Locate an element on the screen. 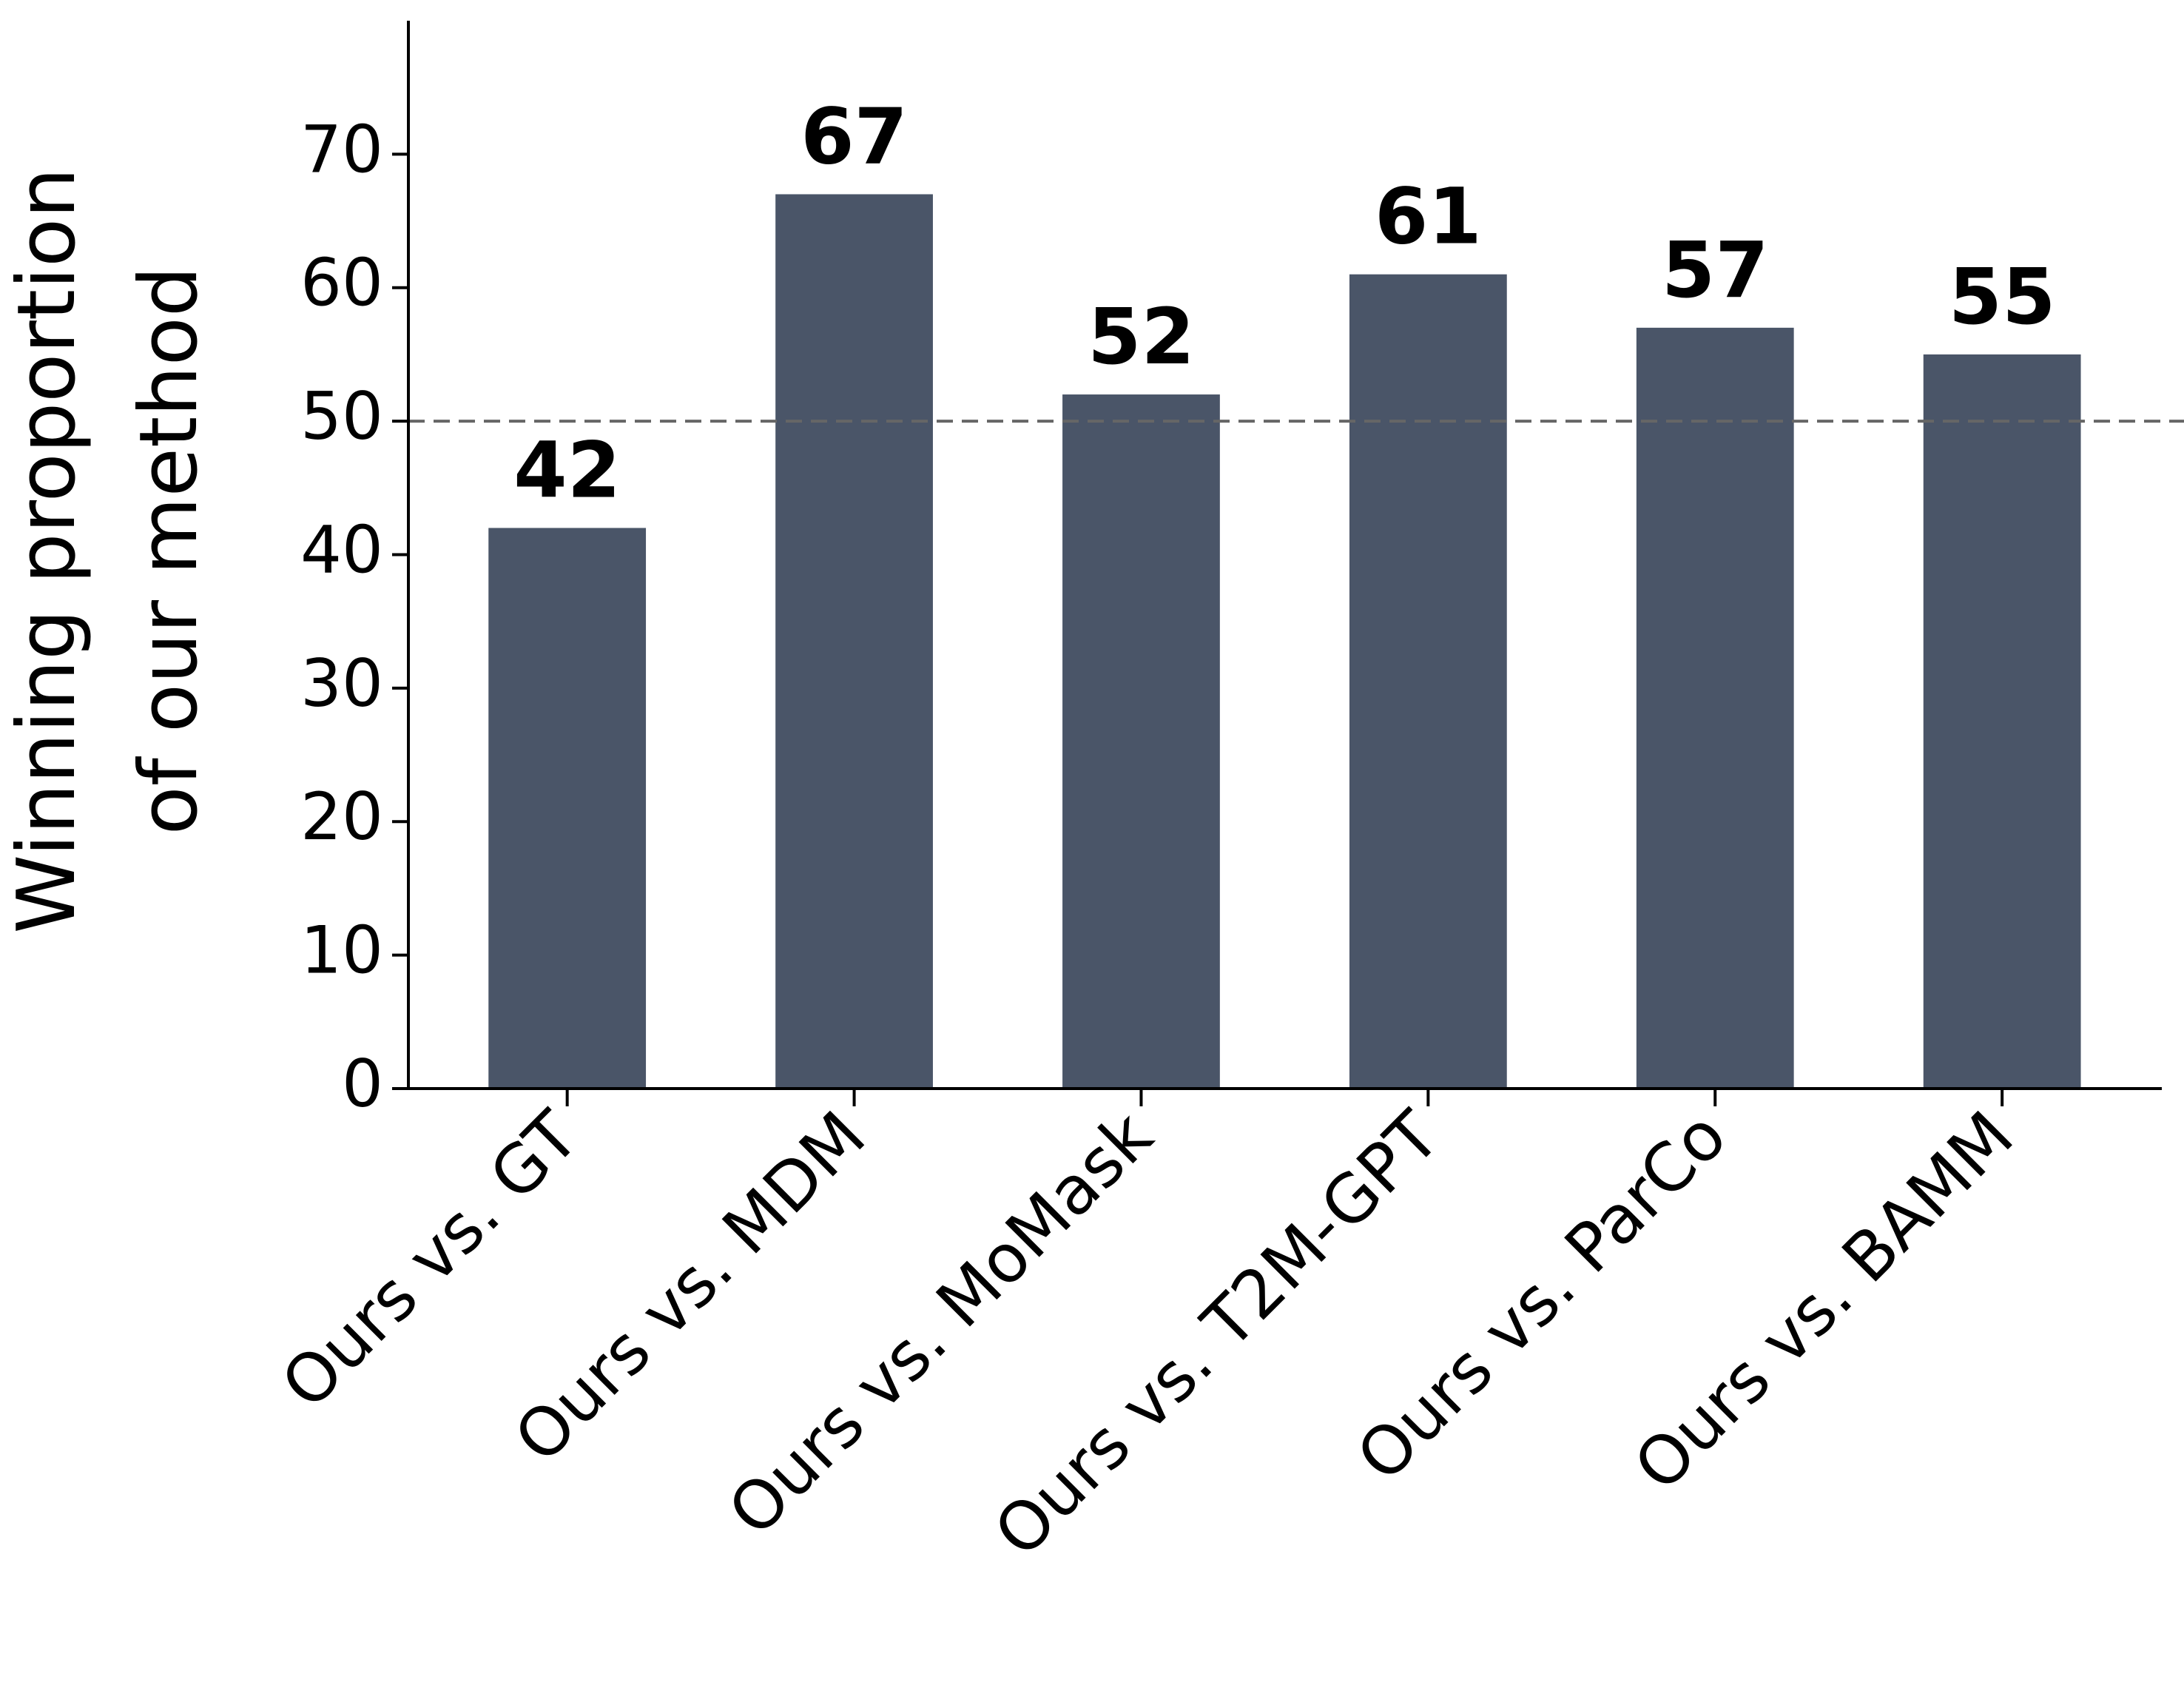  y-tick-label: 40 is located at coordinates (342, 549).